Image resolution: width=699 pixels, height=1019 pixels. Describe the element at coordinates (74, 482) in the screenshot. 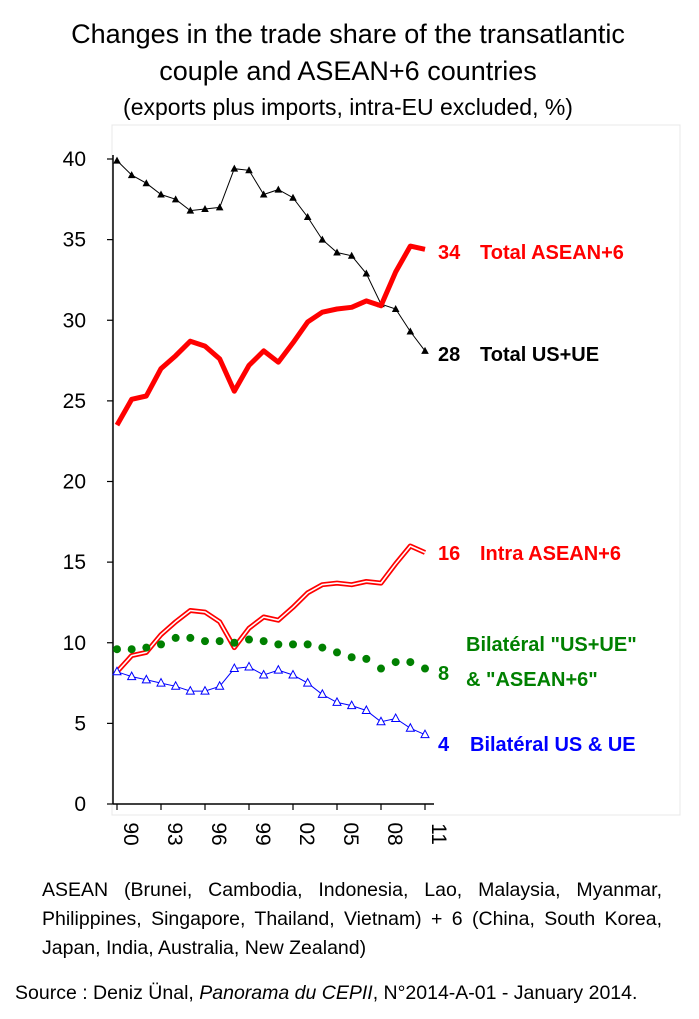

I see `y-tick-label: 20` at that location.